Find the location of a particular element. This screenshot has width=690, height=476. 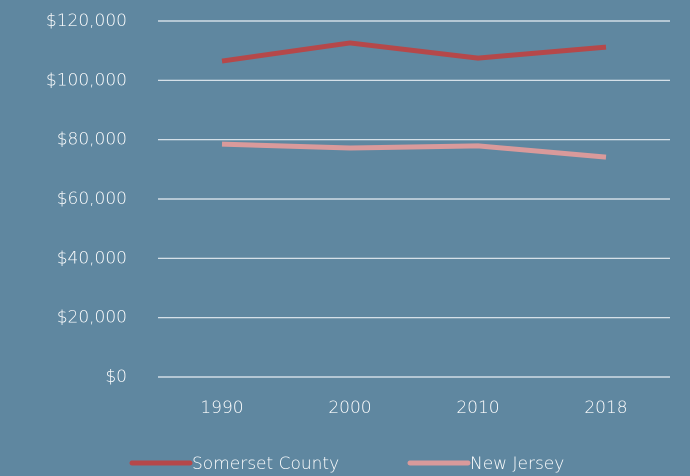

y-tick-label: $80,000 is located at coordinates (92, 140).